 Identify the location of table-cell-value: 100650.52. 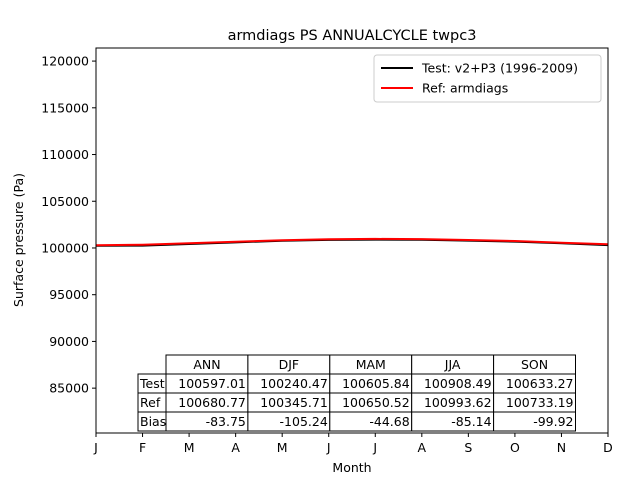
(376, 402).